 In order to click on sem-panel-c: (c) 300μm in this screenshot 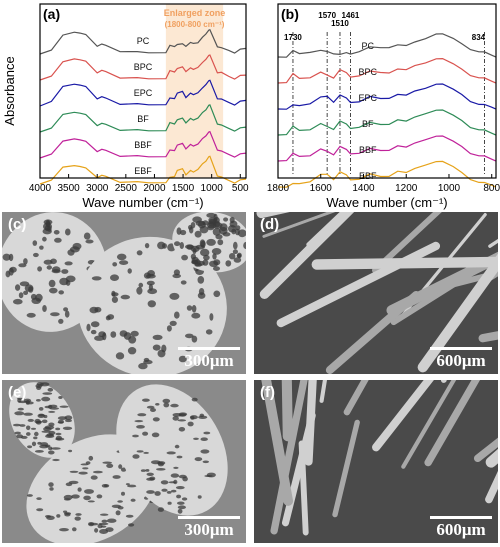, I will do `click(124, 293)`.